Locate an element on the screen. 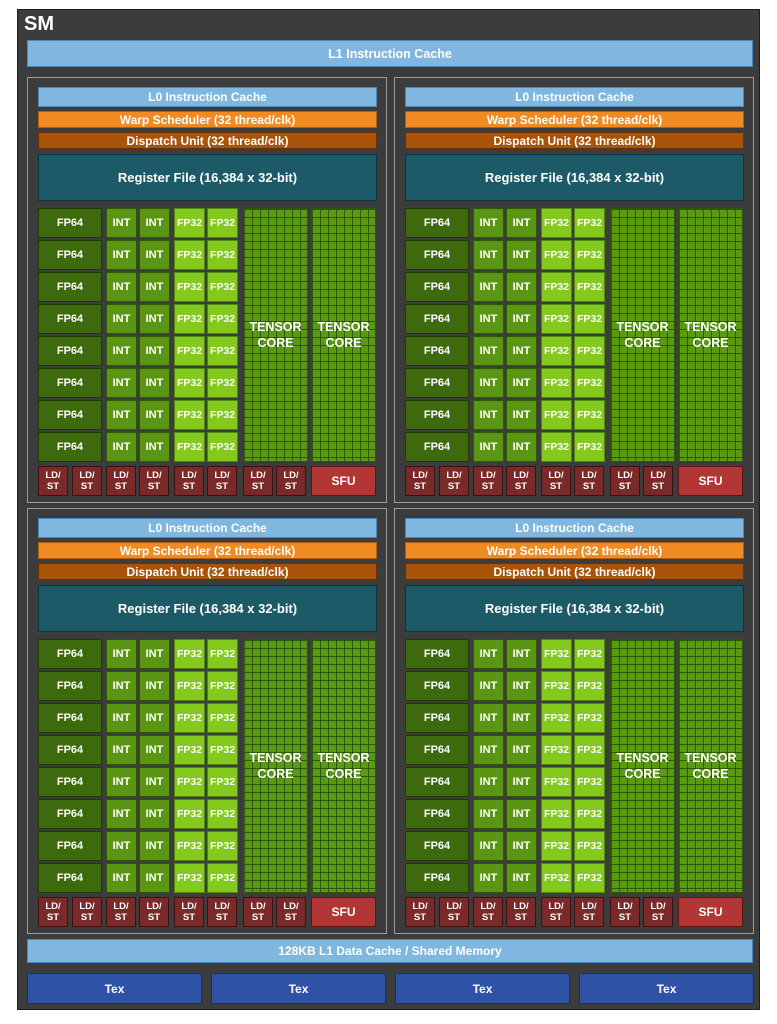 This screenshot has height=1024, width=777. l0-instruction-cache: L0 Instruction Cache is located at coordinates (574, 97).